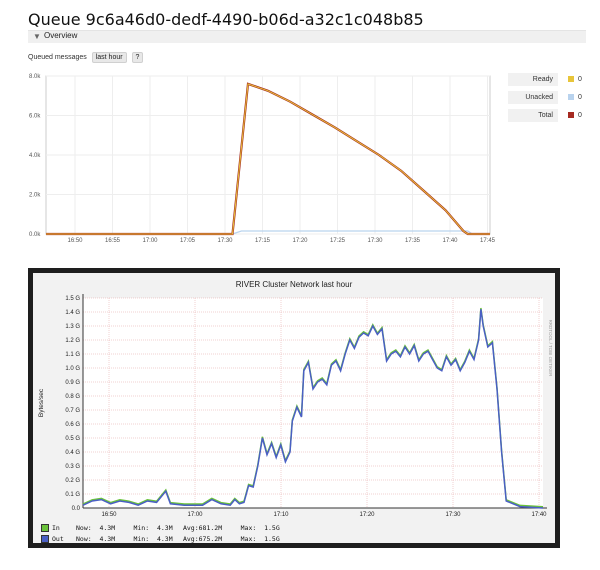 The width and height of the screenshot is (600, 570). I want to click on legend-row-unacked: Unacked 0, so click(547, 97).